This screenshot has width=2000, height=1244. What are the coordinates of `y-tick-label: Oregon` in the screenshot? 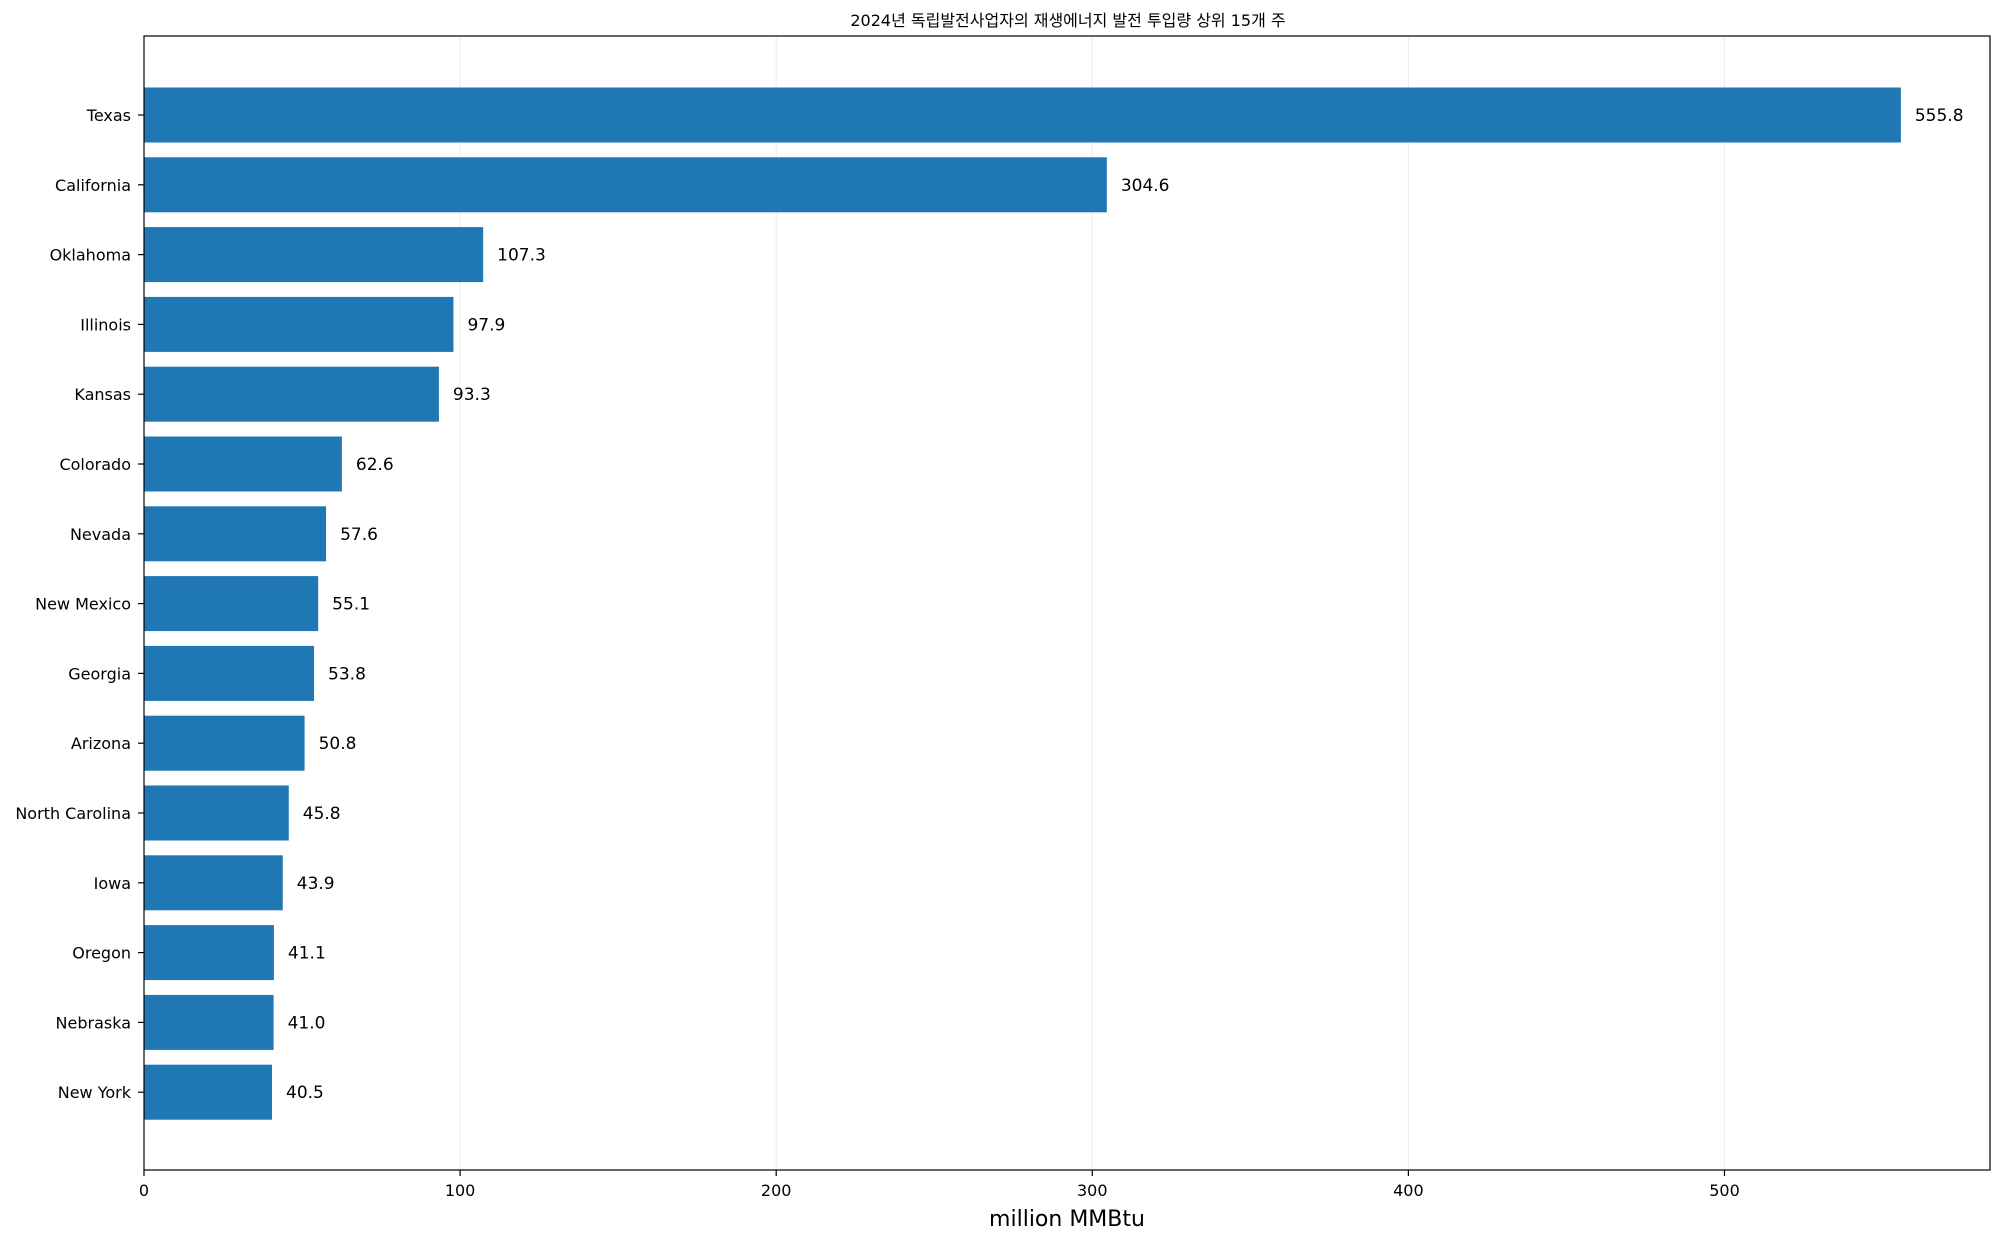 It's located at (101, 953).